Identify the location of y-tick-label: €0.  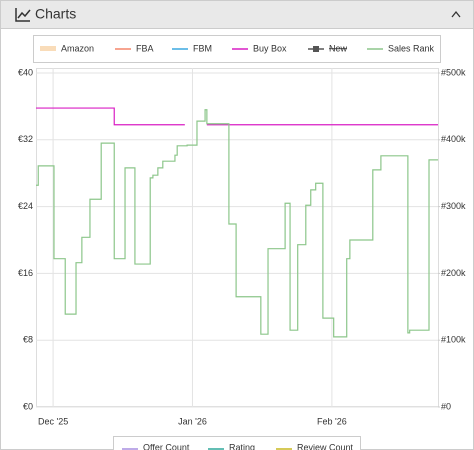
(28, 406).